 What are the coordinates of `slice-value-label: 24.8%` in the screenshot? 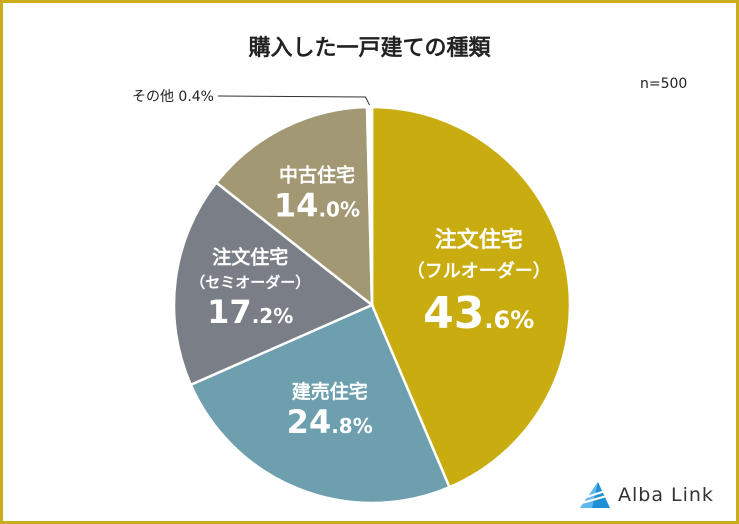 It's located at (330, 422).